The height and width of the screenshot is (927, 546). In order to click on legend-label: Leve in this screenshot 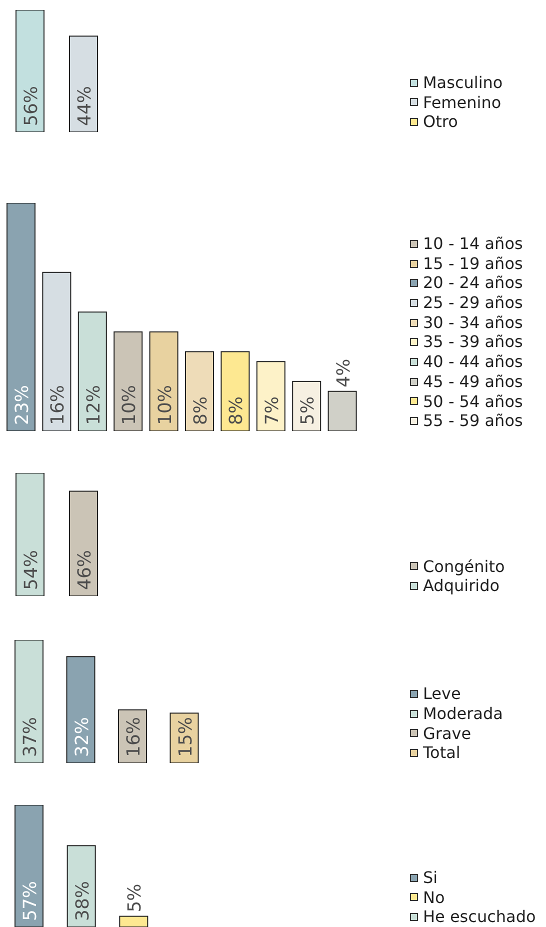, I will do `click(442, 694)`.